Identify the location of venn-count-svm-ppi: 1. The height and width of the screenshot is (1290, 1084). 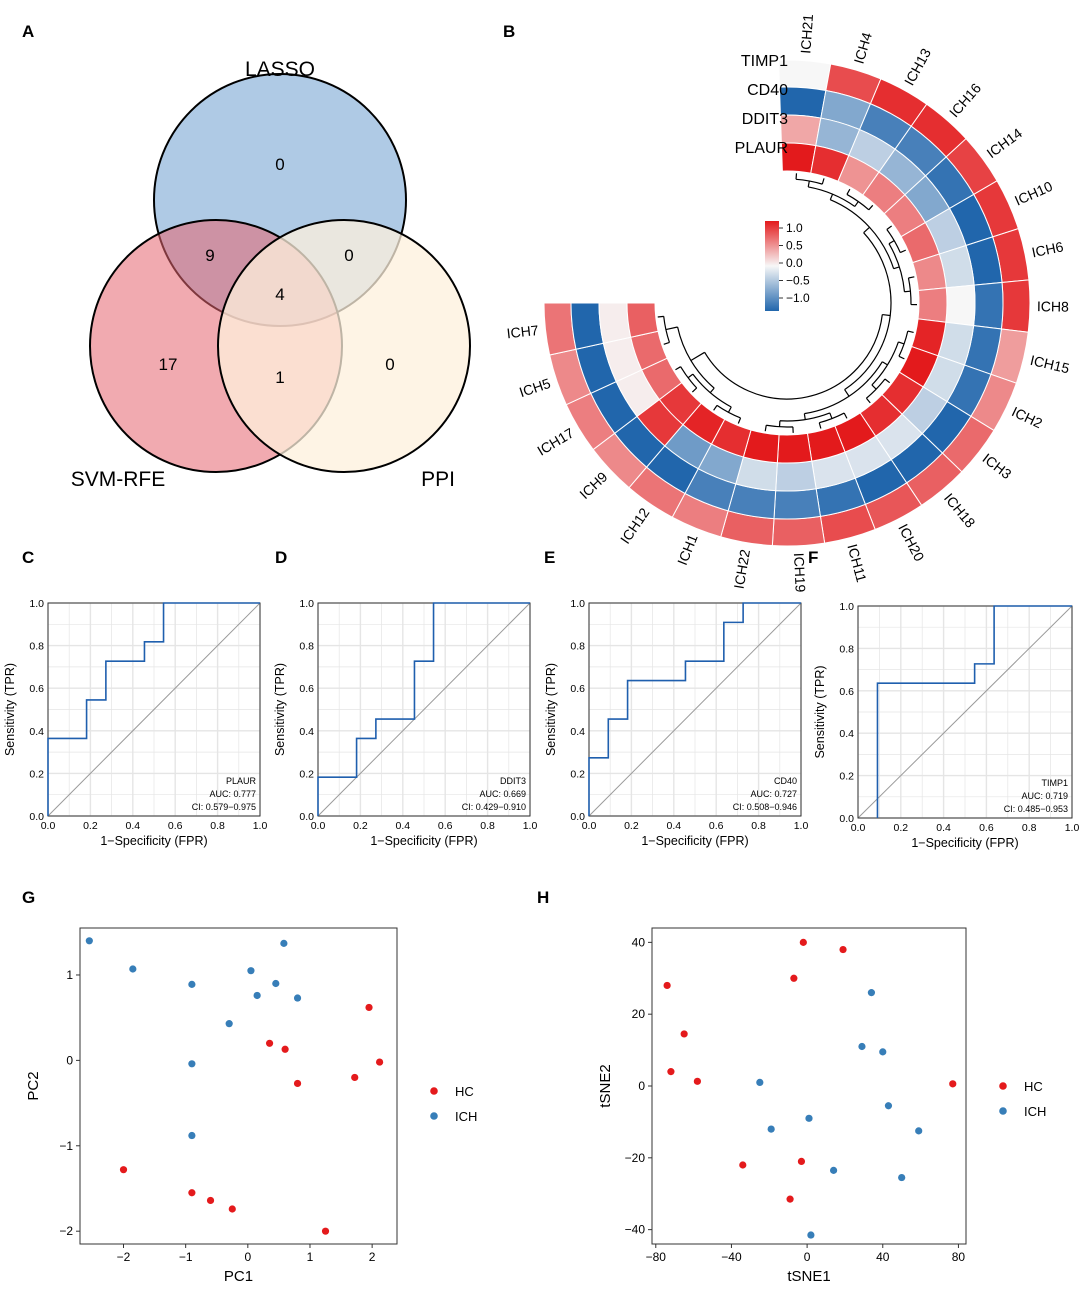
(279, 377).